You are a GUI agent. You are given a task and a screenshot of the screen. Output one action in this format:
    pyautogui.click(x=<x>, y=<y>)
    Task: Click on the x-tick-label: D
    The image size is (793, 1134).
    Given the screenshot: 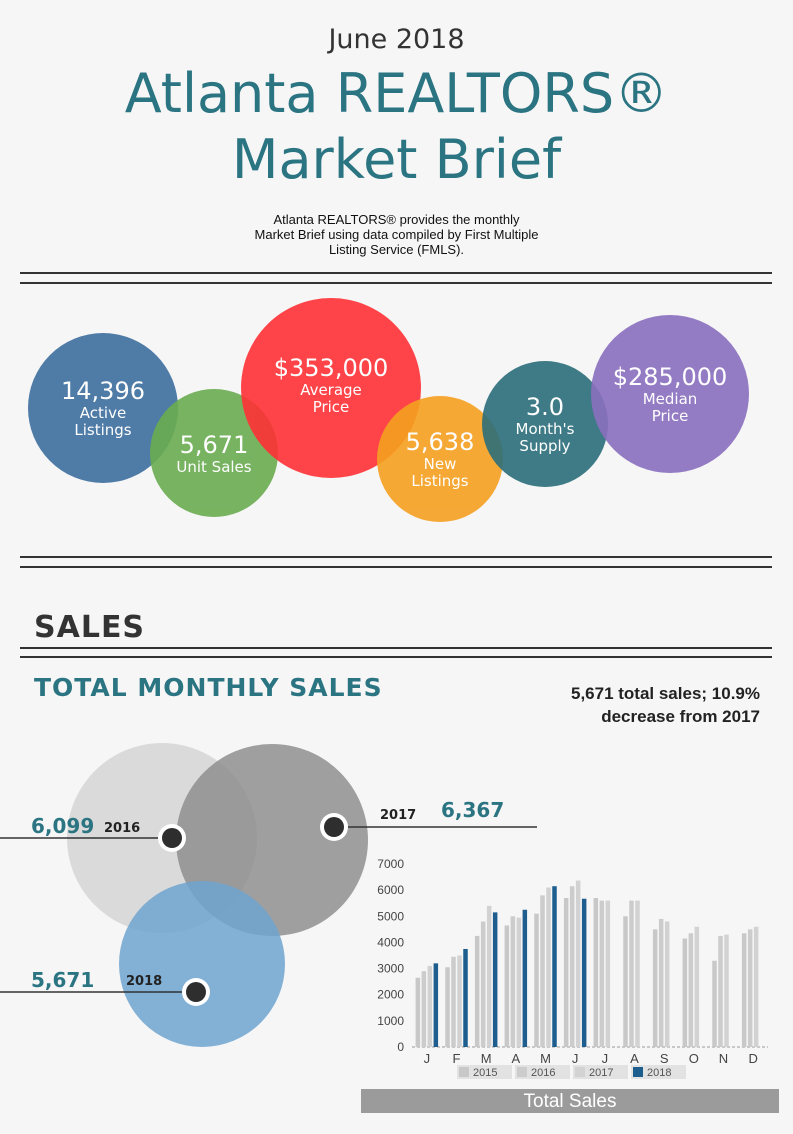 What is the action you would take?
    pyautogui.click(x=752, y=1058)
    